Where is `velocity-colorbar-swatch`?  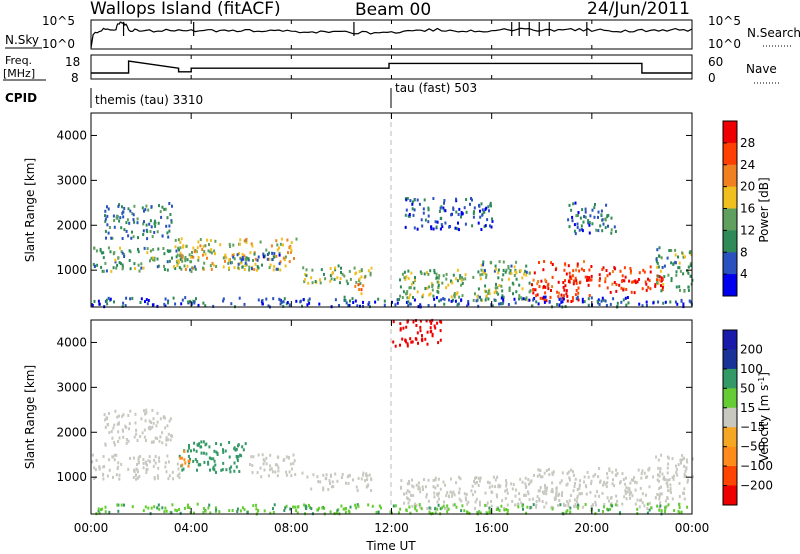 velocity-colorbar-swatch is located at coordinates (730, 476).